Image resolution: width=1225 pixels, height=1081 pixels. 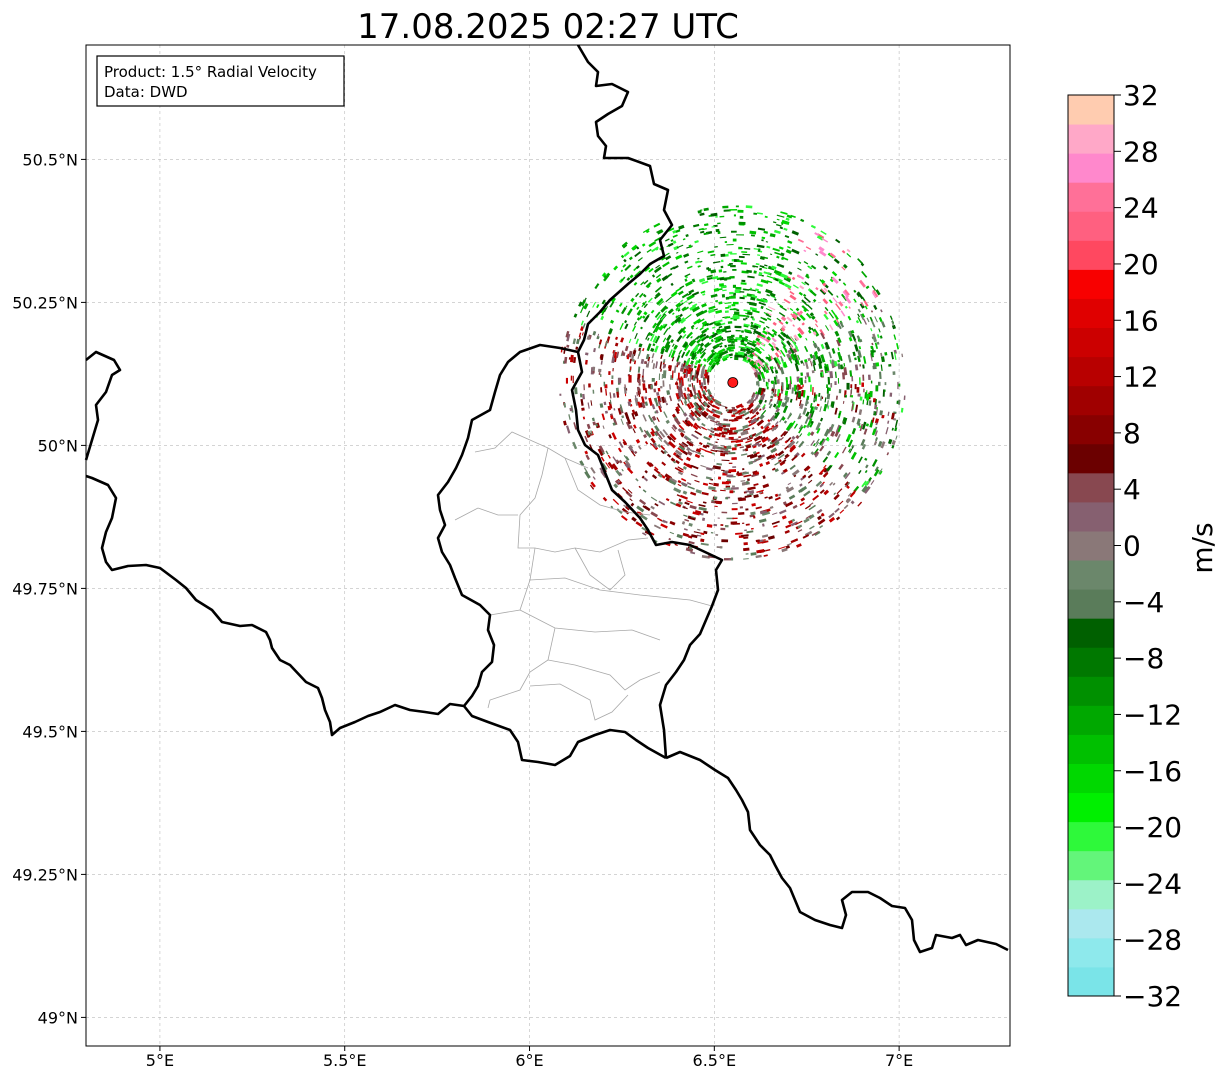 What do you see at coordinates (220, 81) in the screenshot?
I see `info-box: Product: 1.5° Radial Velocity Data: DWD` at bounding box center [220, 81].